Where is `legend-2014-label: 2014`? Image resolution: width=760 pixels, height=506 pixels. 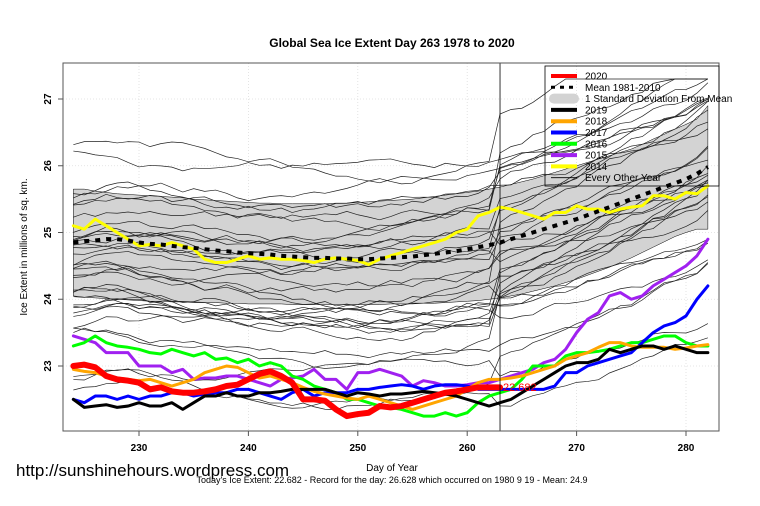 legend-2014-label: 2014 is located at coordinates (596, 167).